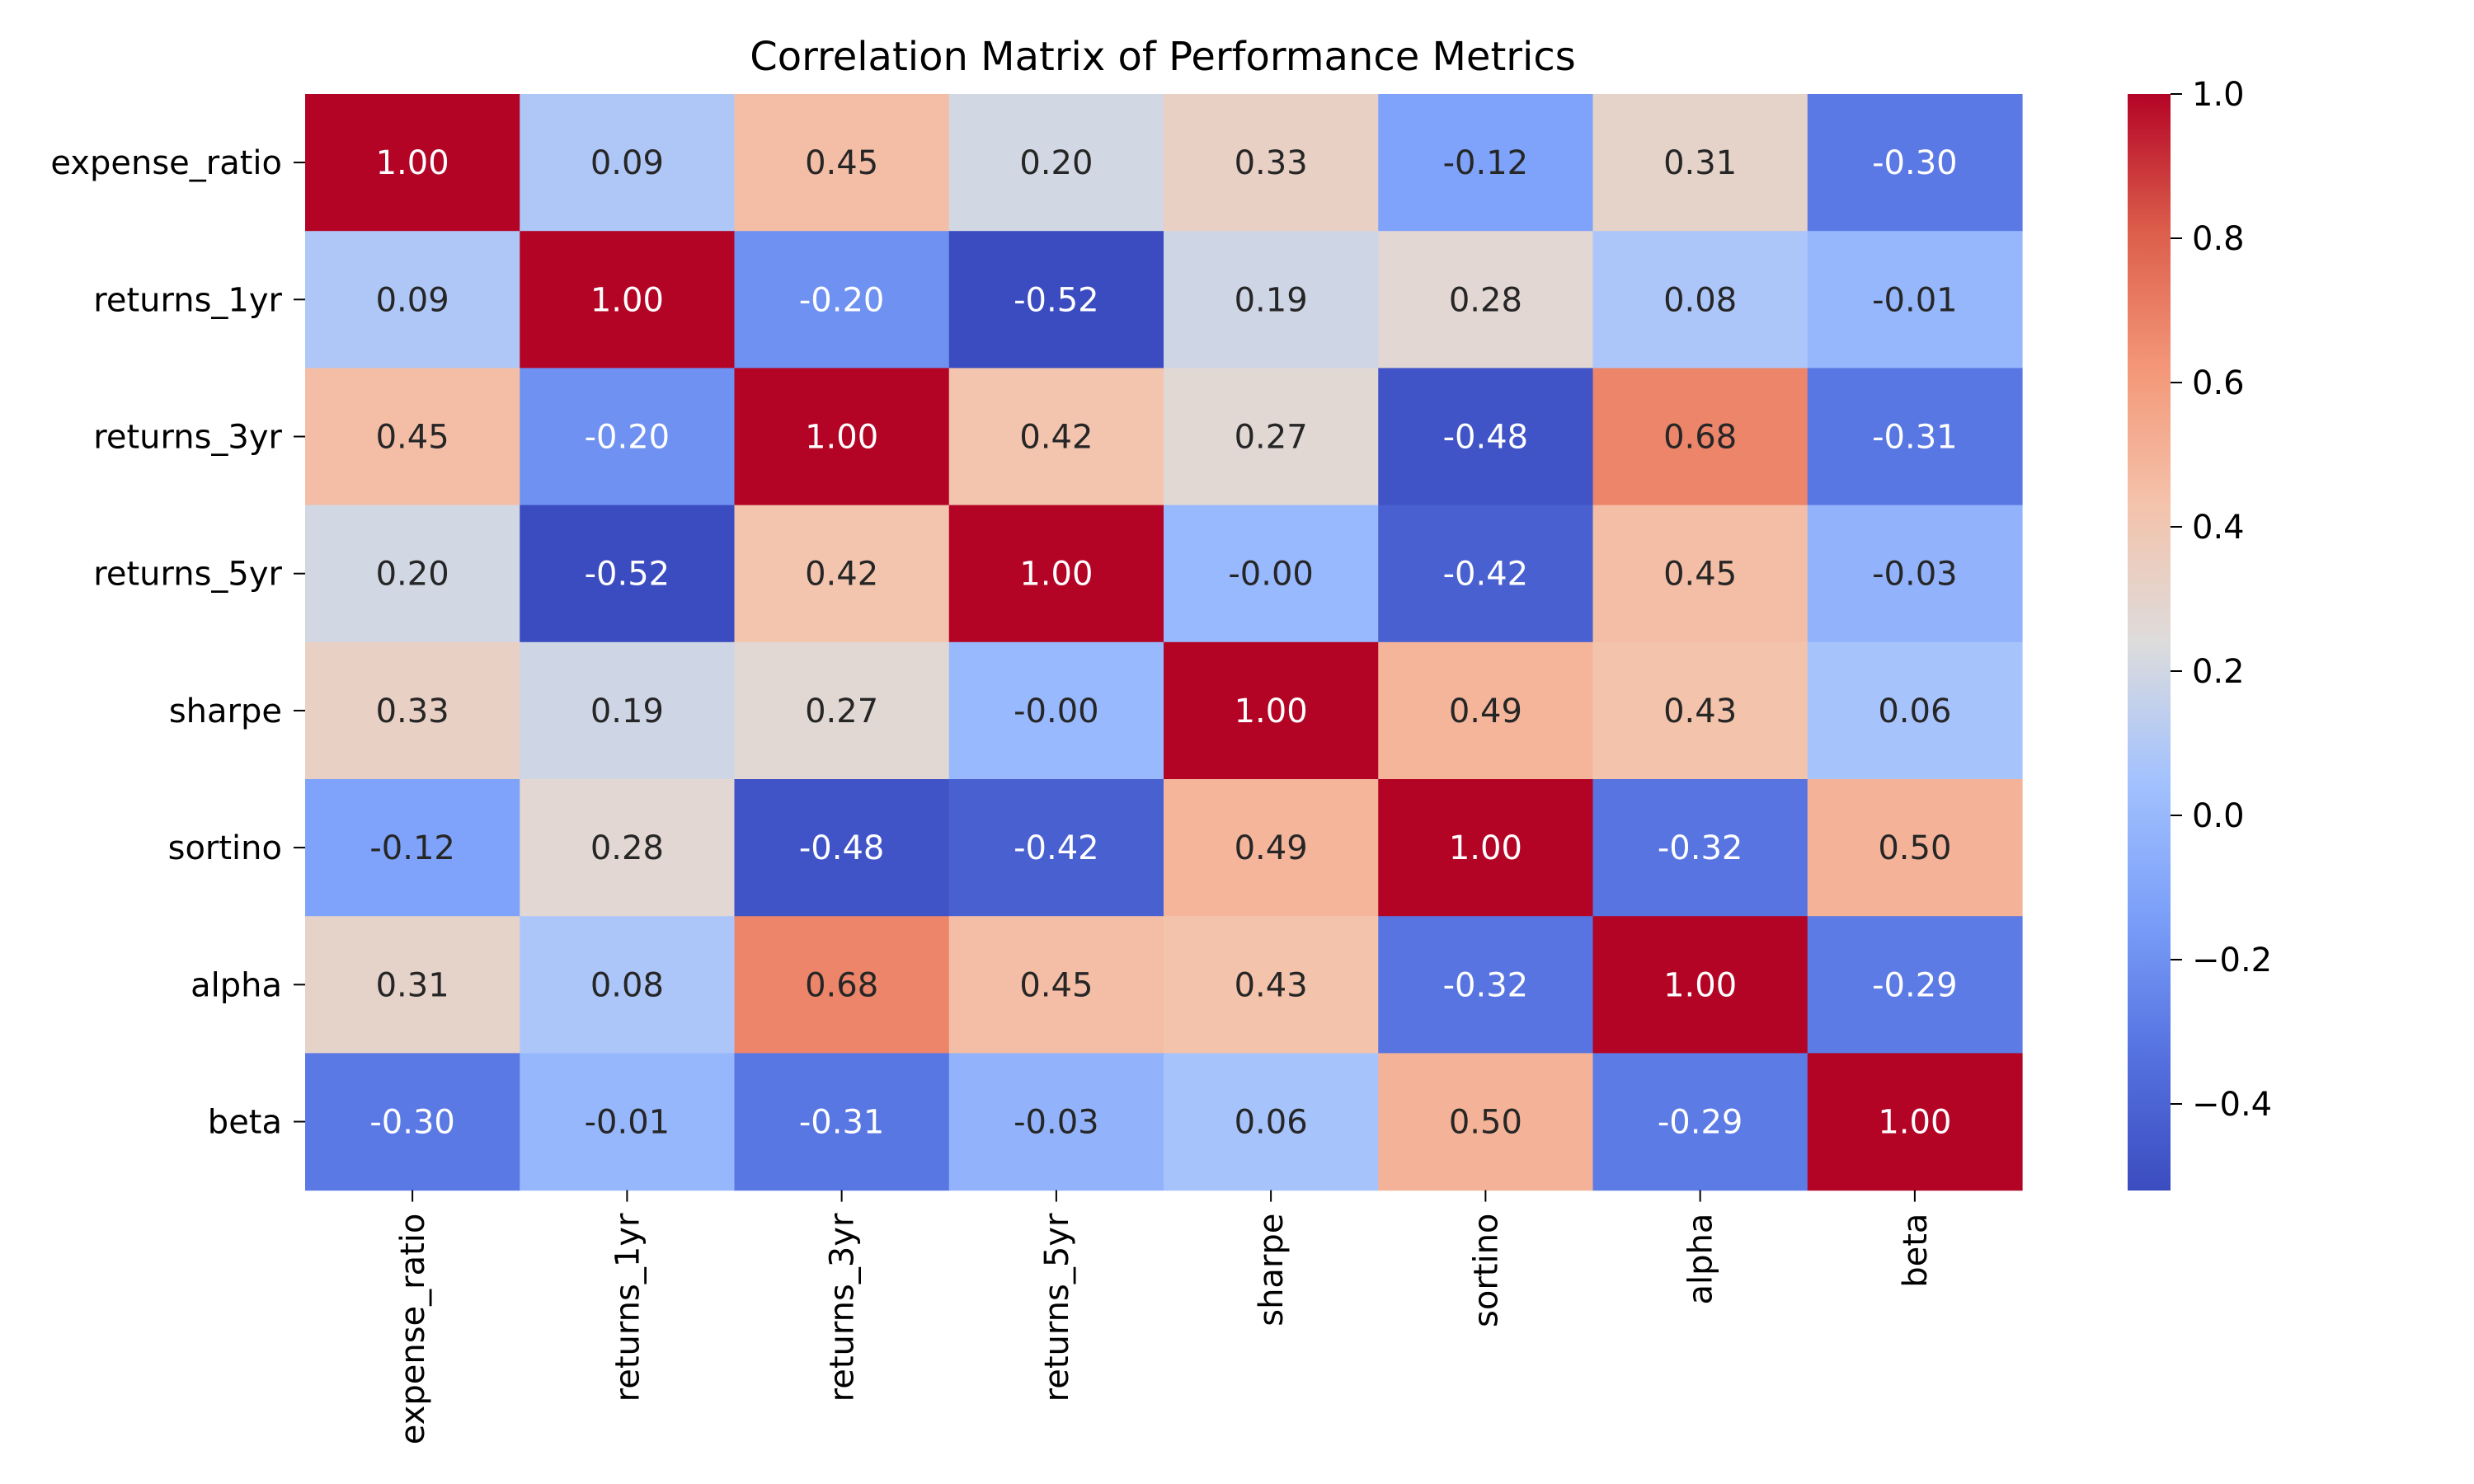  I want to click on cell-value-label: 0.08, so click(627, 985).